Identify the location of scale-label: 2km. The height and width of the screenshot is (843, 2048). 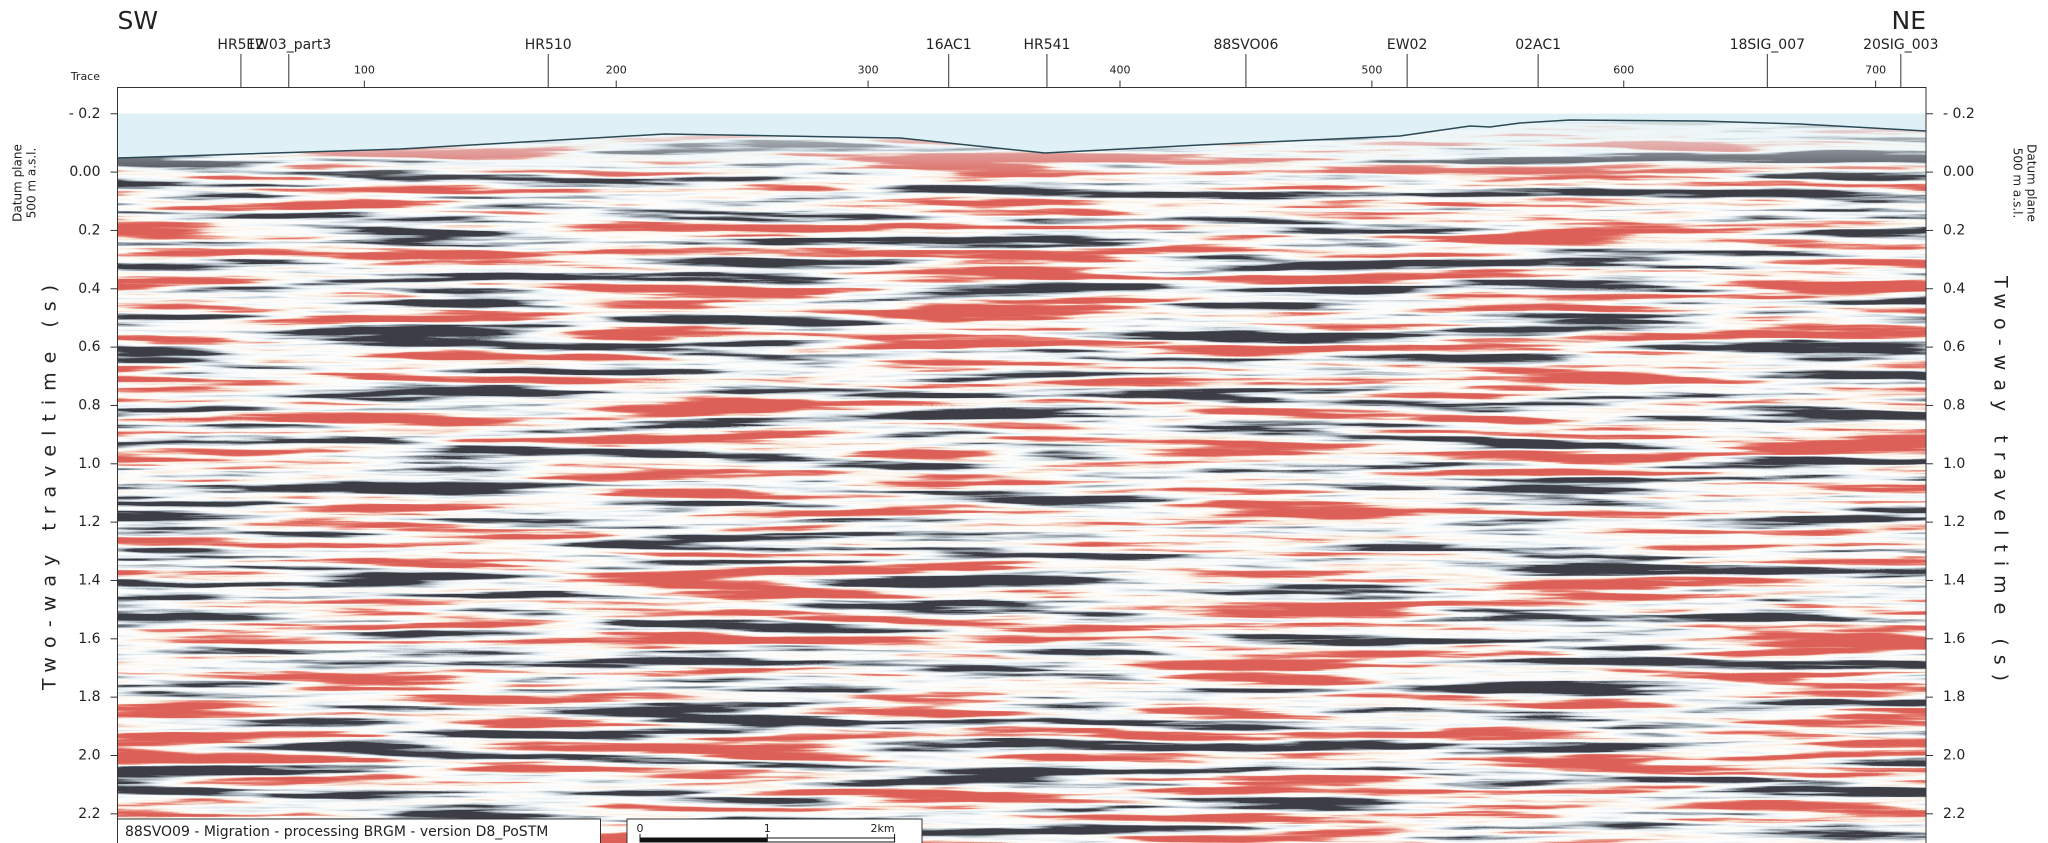
(883, 828).